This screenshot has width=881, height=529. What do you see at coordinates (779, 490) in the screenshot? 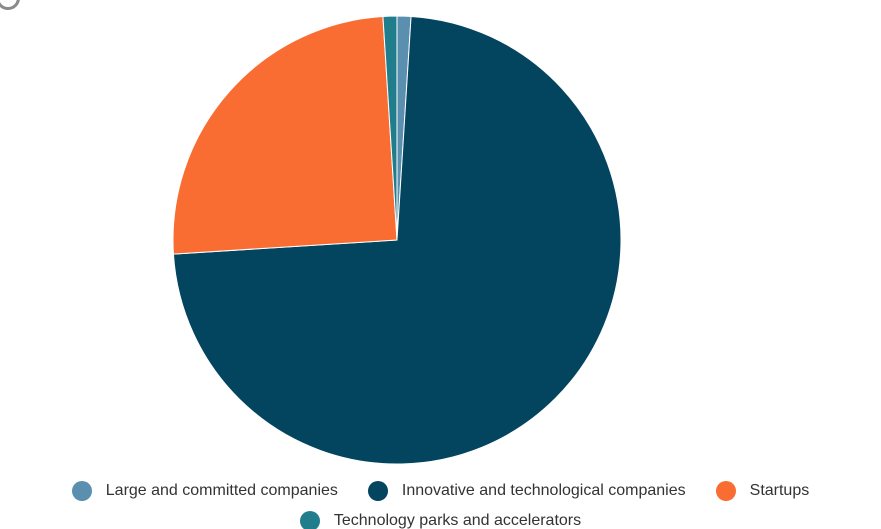
I see `legend-label: Startups` at bounding box center [779, 490].